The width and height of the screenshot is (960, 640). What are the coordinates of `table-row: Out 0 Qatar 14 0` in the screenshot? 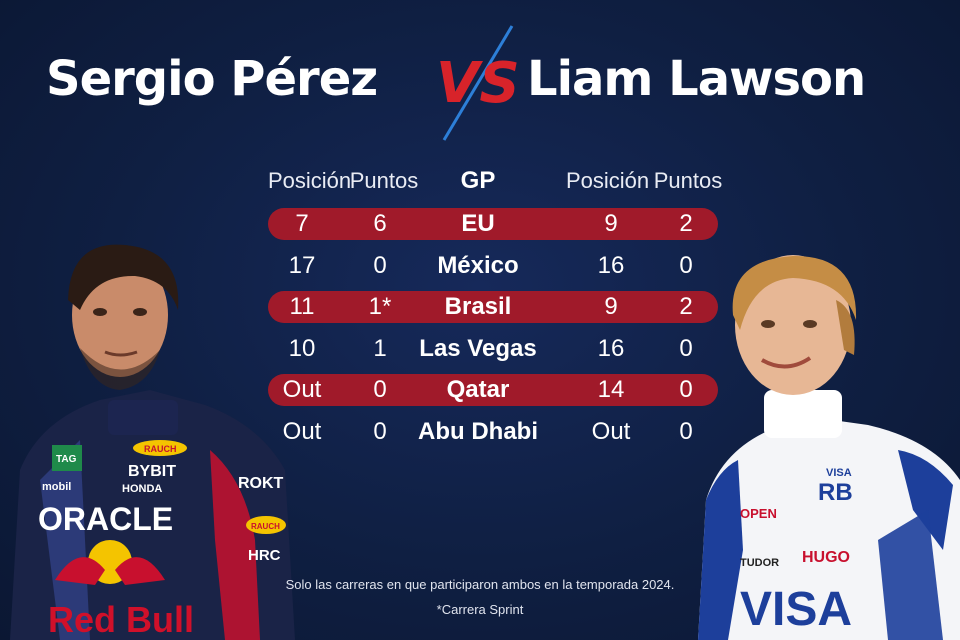 It's located at (493, 390).